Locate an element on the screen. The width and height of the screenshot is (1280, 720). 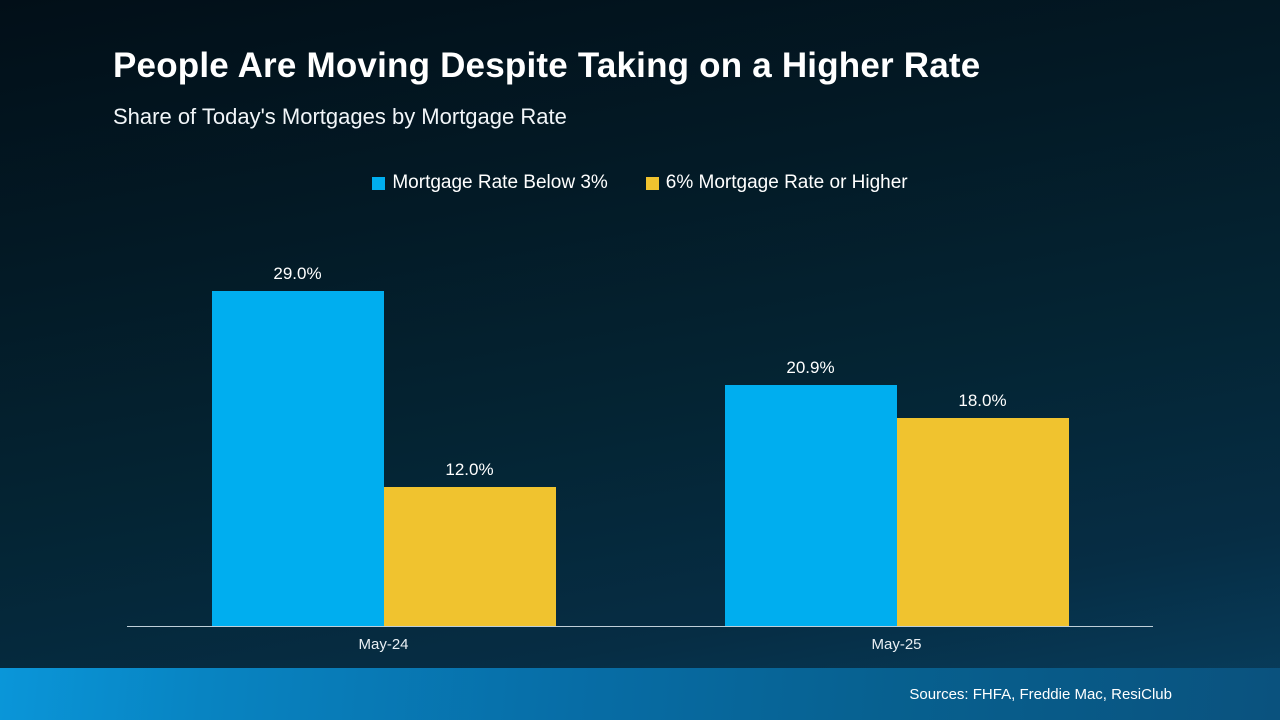
legend-swatch-blue-icon is located at coordinates (379, 183).